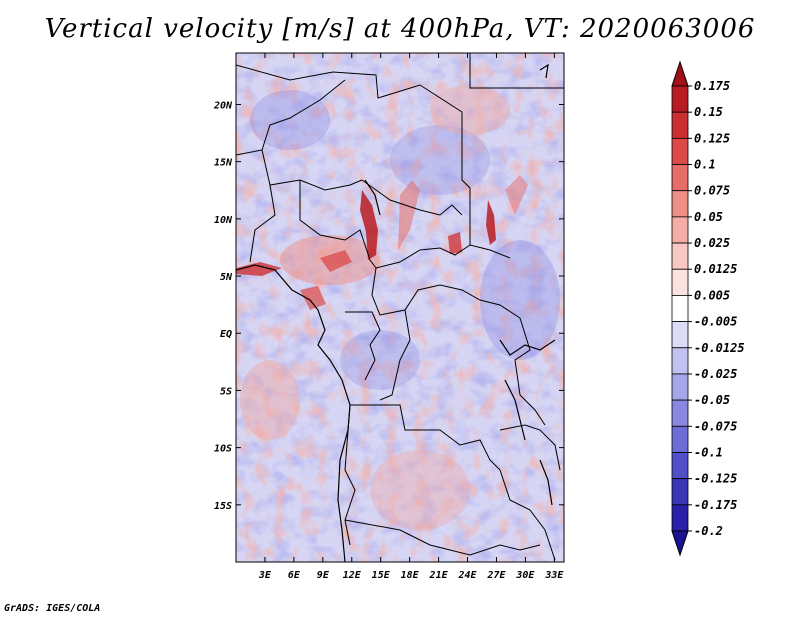 The image size is (800, 618). I want to click on y-tick-label: 10S, so click(223, 449).